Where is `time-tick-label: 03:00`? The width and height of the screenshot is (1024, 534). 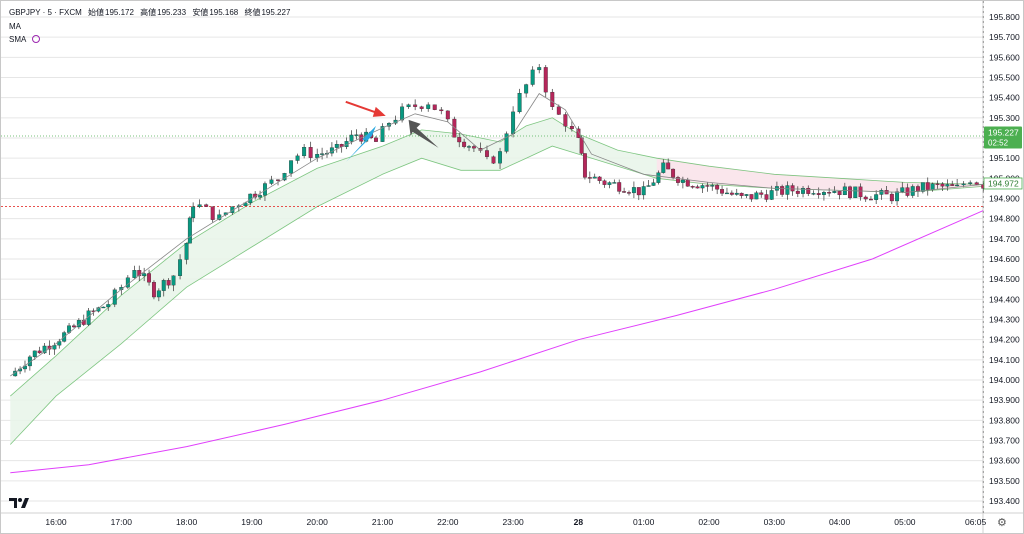 time-tick-label: 03:00 is located at coordinates (775, 522).